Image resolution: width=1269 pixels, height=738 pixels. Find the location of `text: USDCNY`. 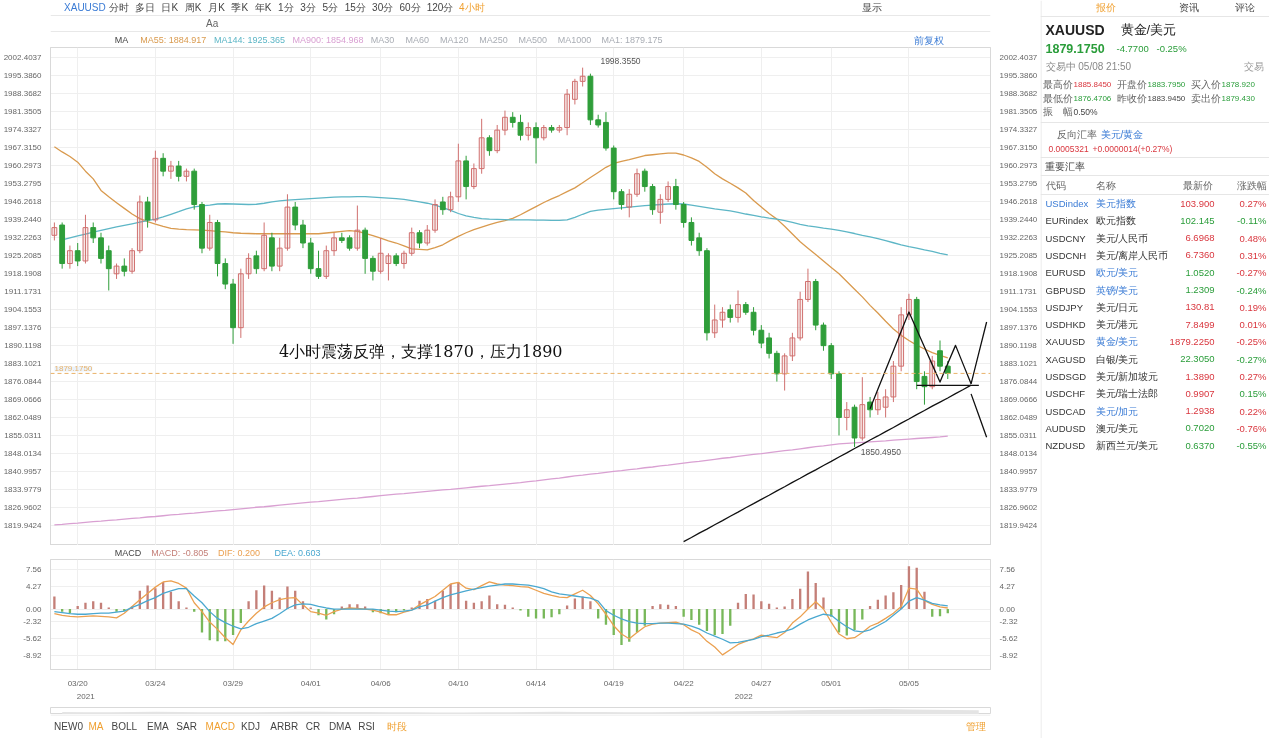

text: USDCNY is located at coordinates (1066, 238).